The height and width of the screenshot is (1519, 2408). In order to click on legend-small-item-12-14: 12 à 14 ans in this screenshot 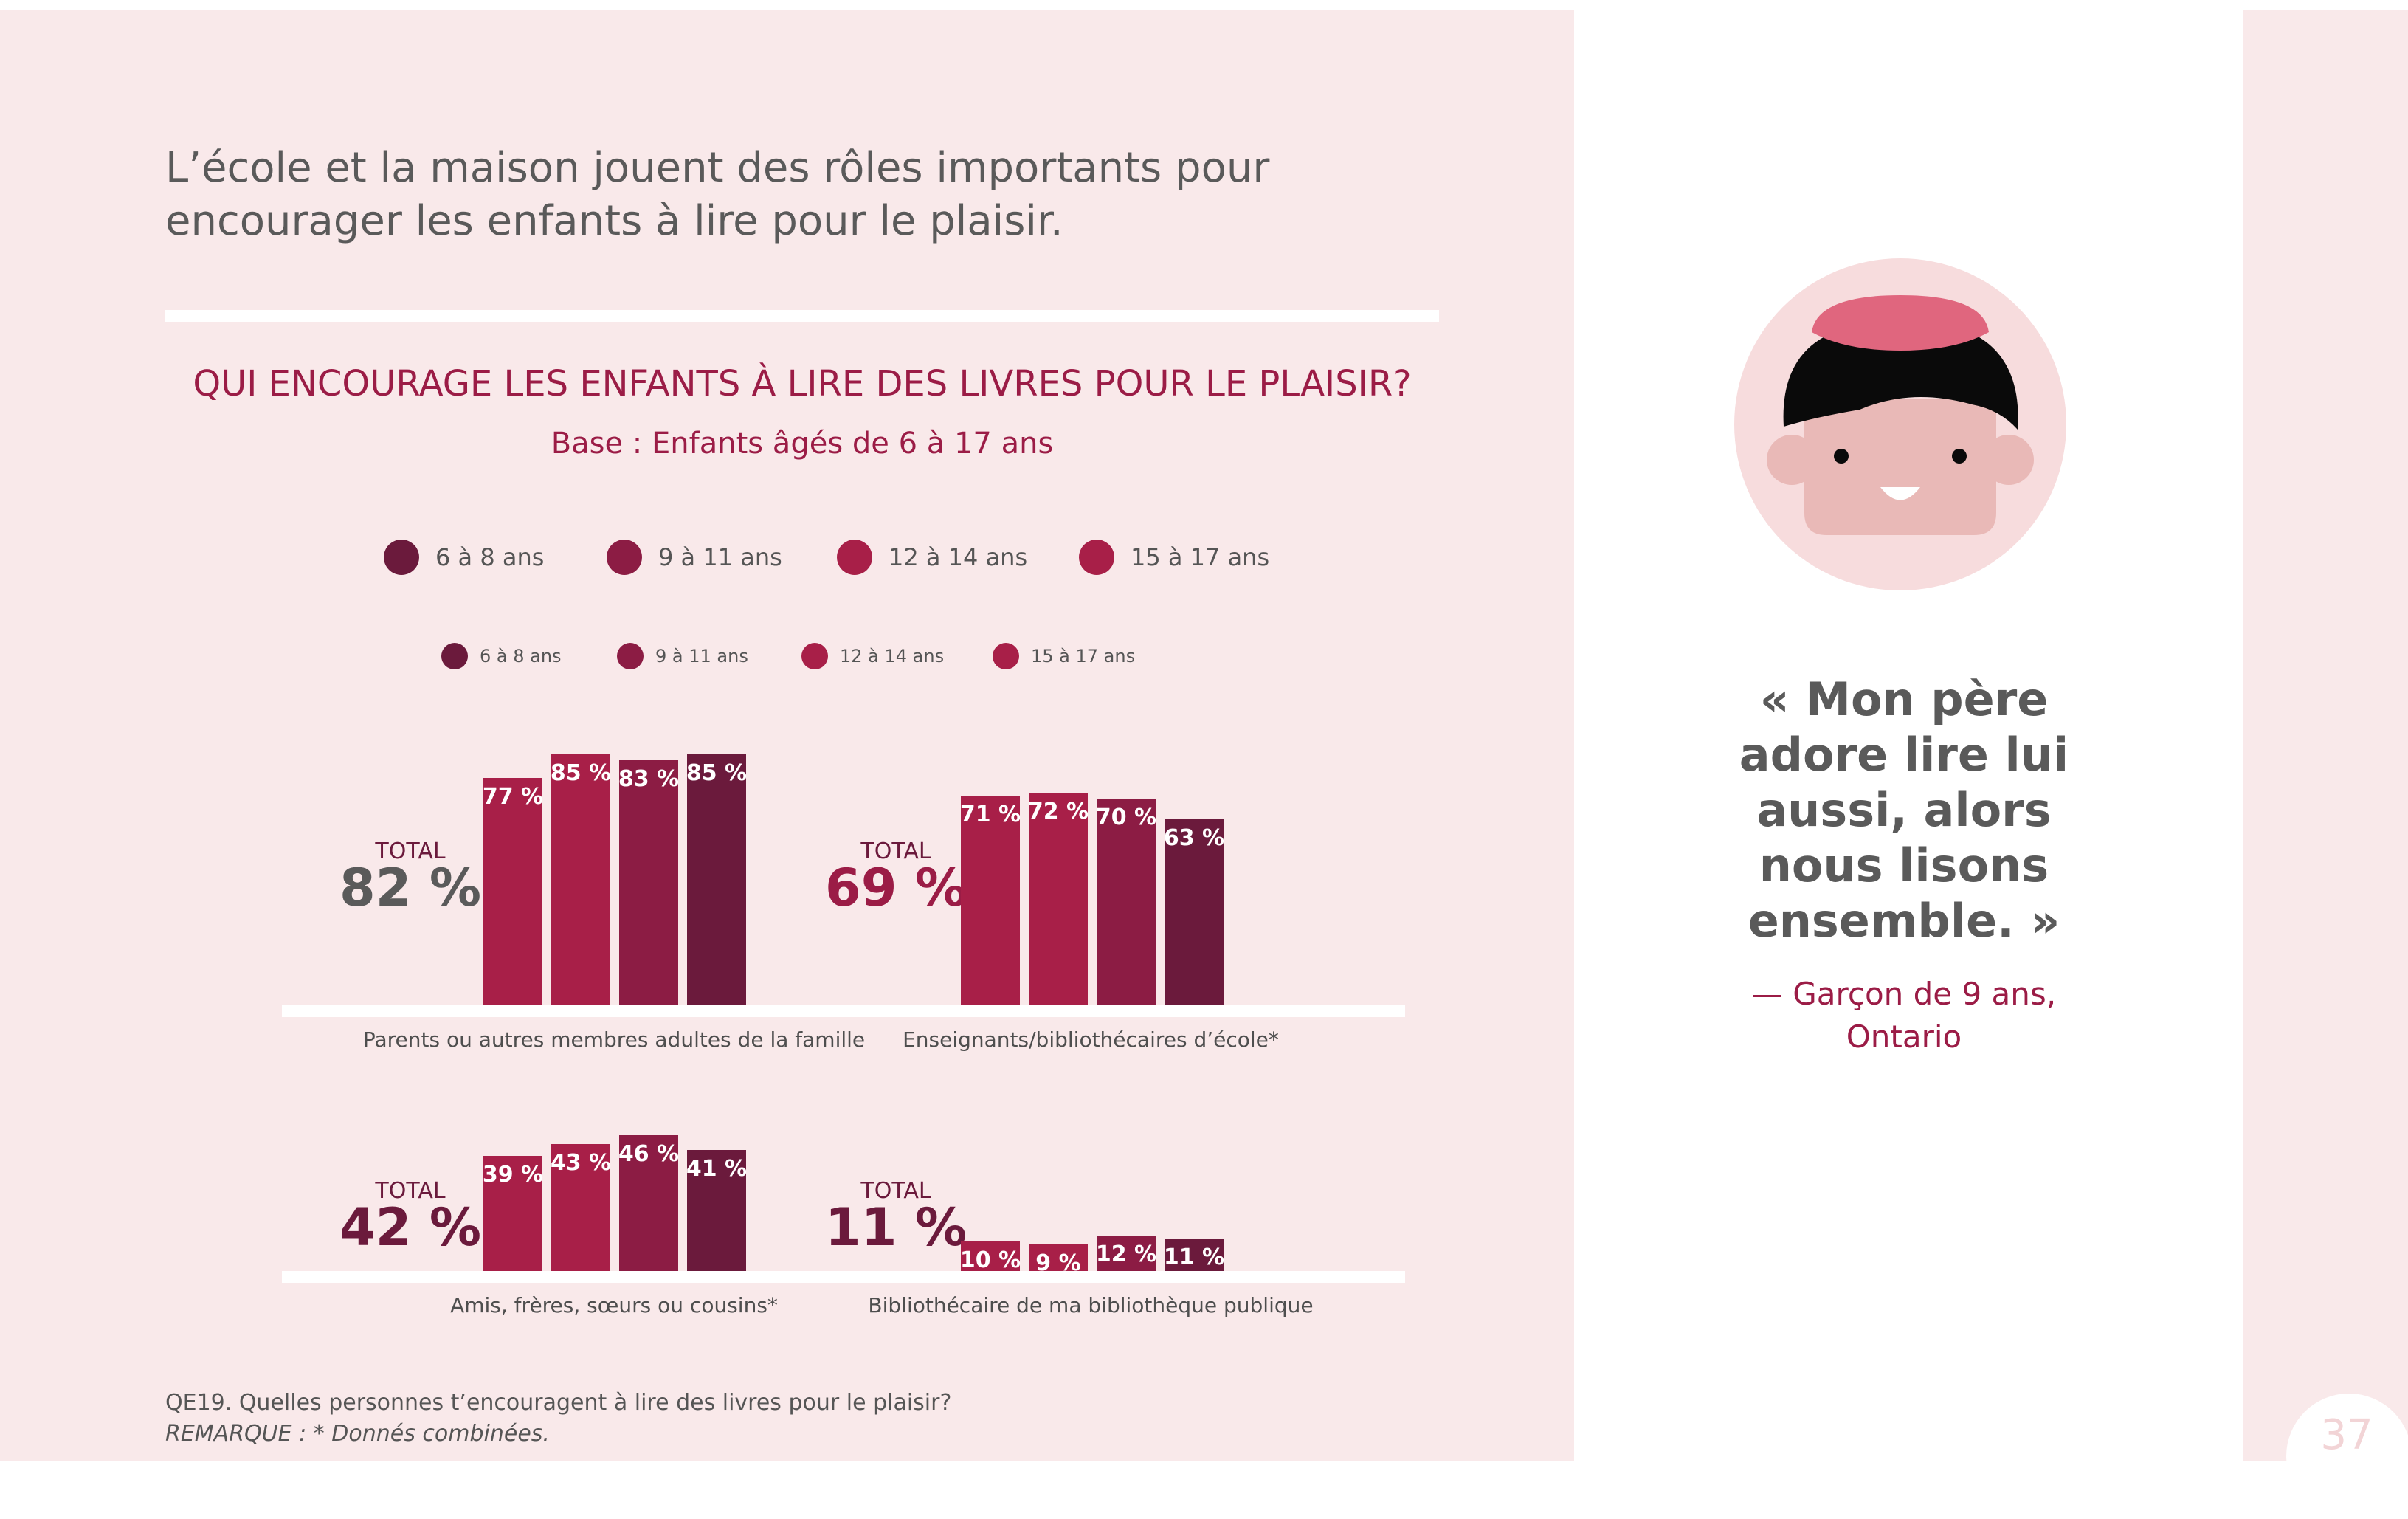, I will do `click(872, 656)`.